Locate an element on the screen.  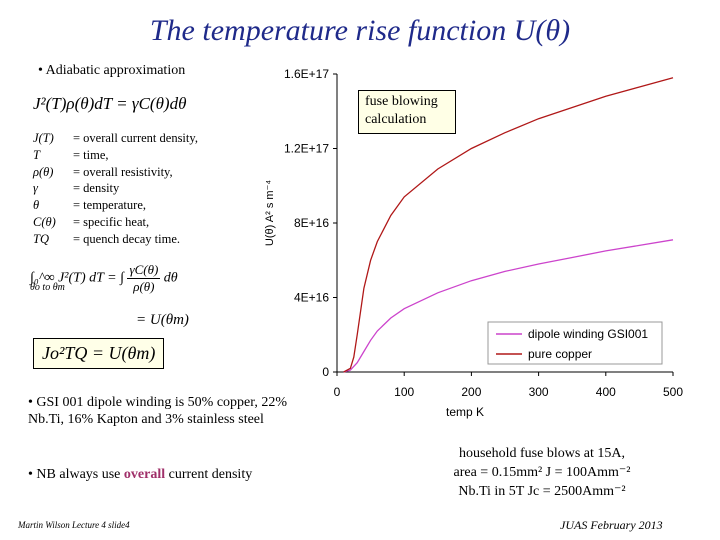
integral-numerator: γC(θ) is located at coordinates (144, 270).